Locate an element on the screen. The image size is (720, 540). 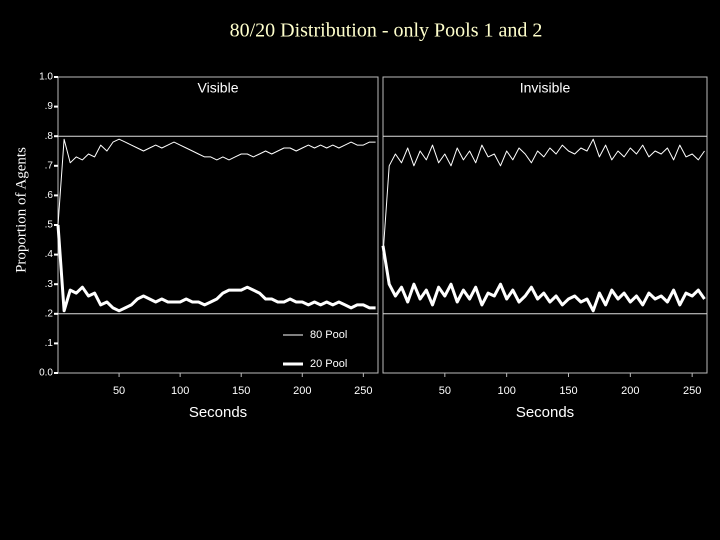
y-tick-label: .1 is located at coordinates (49, 343).